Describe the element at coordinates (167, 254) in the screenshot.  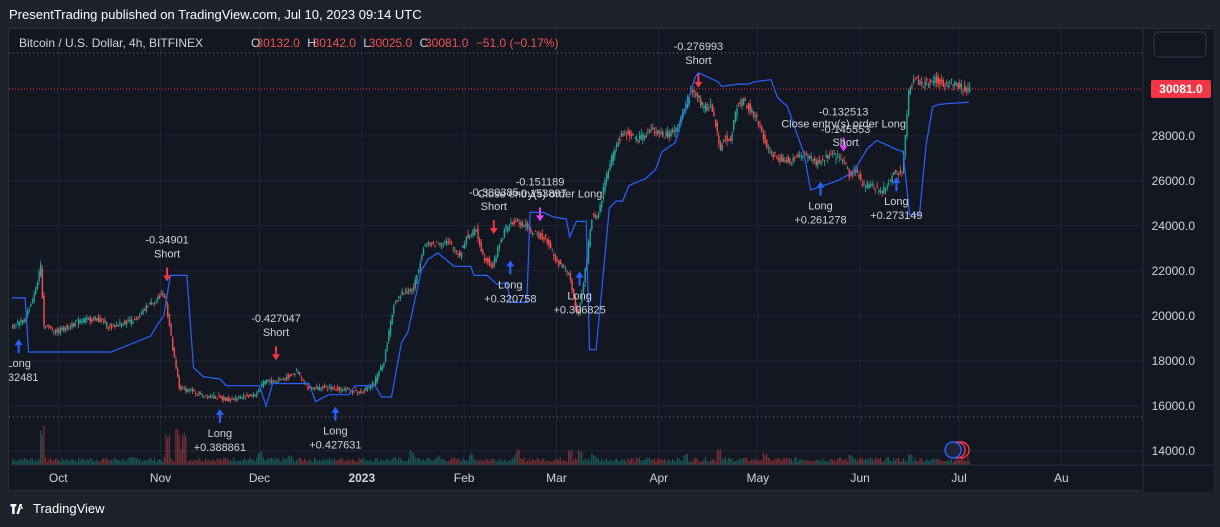
I see `signal-label: Short` at that location.